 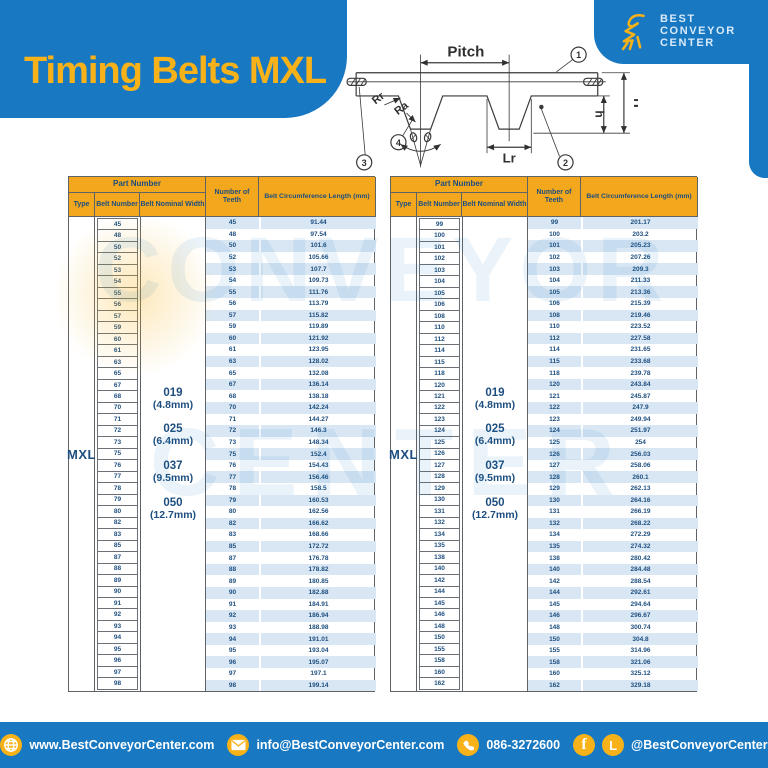 I want to click on teeth-cell: 57, so click(x=232, y=315).